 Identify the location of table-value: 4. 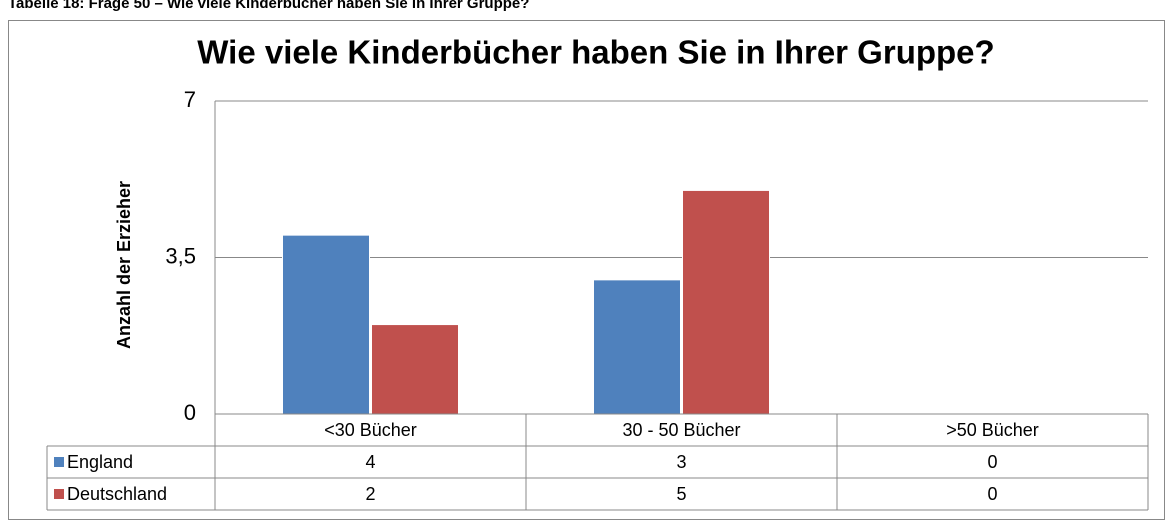
(370, 462).